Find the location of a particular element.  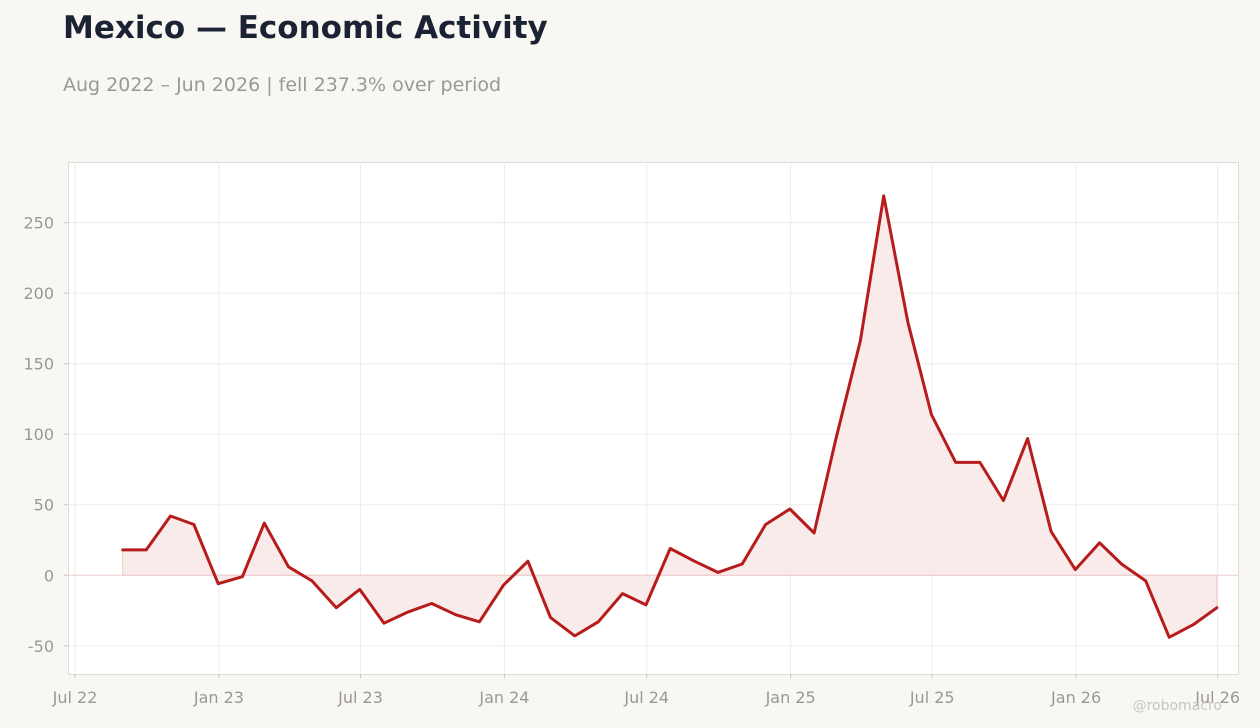

x-tick-label: Jan 25 is located at coordinates (790, 697).